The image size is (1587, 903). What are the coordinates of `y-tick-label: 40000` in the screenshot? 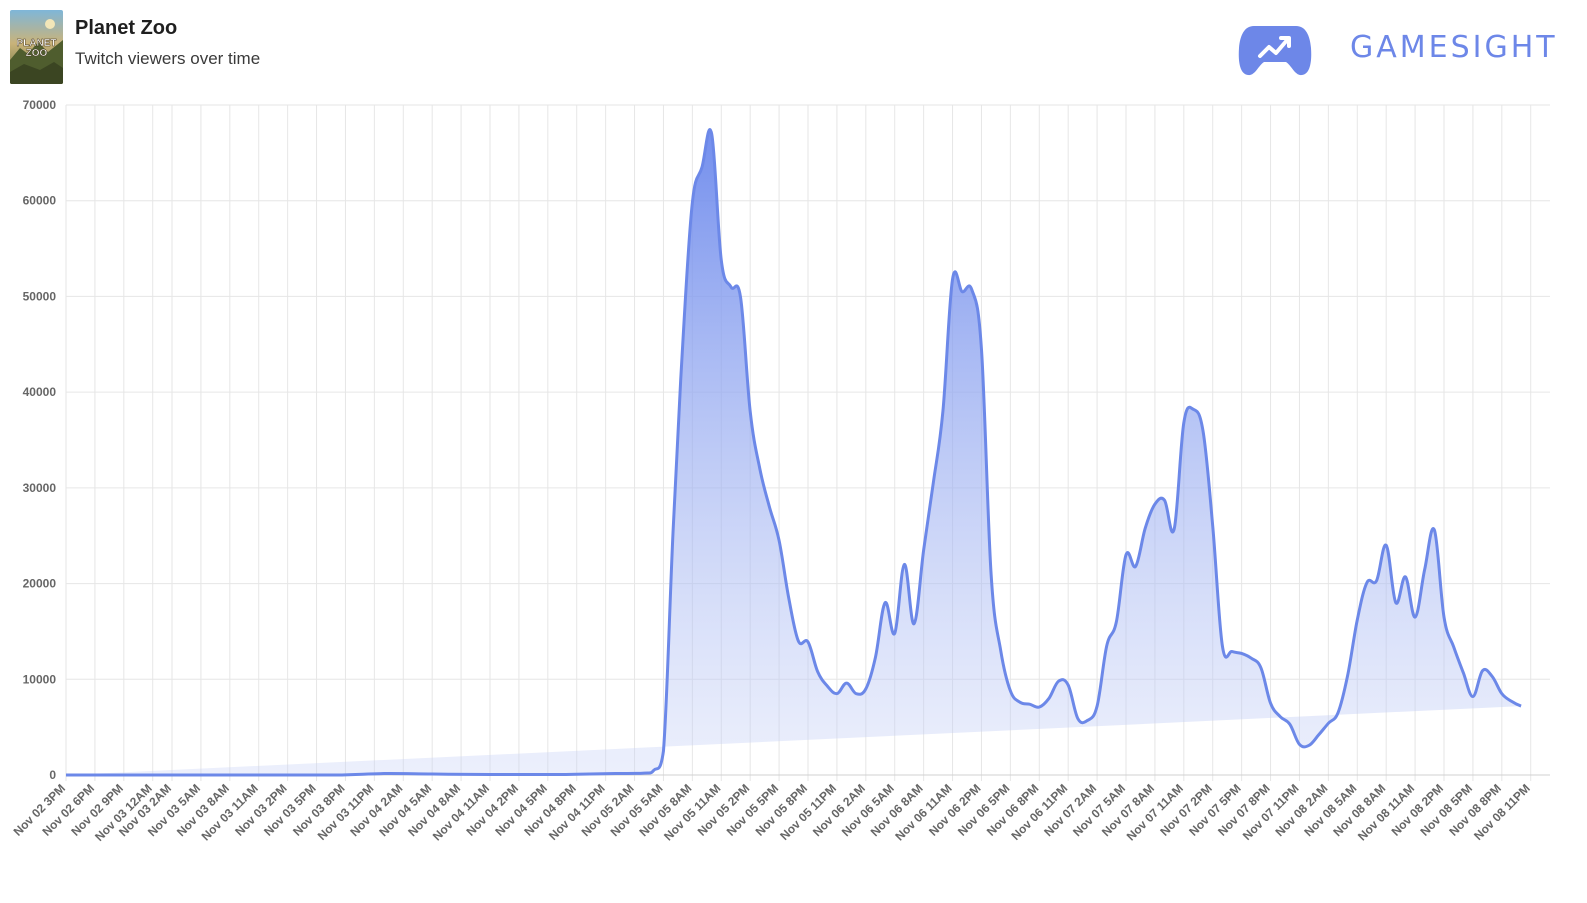 It's located at (40, 392).